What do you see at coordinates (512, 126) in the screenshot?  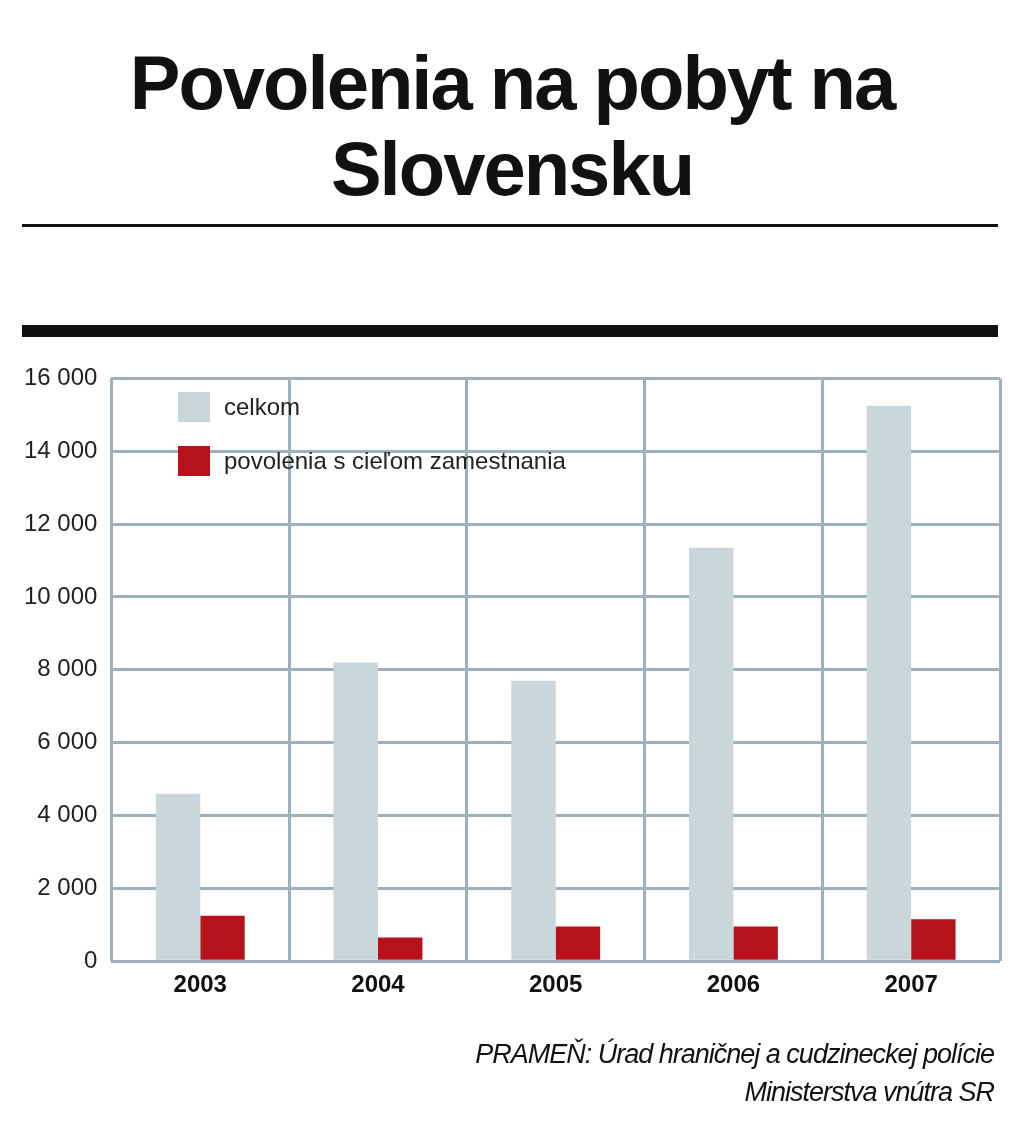 I see `chart-title: Povolenia na pobyt na Slovensku` at bounding box center [512, 126].